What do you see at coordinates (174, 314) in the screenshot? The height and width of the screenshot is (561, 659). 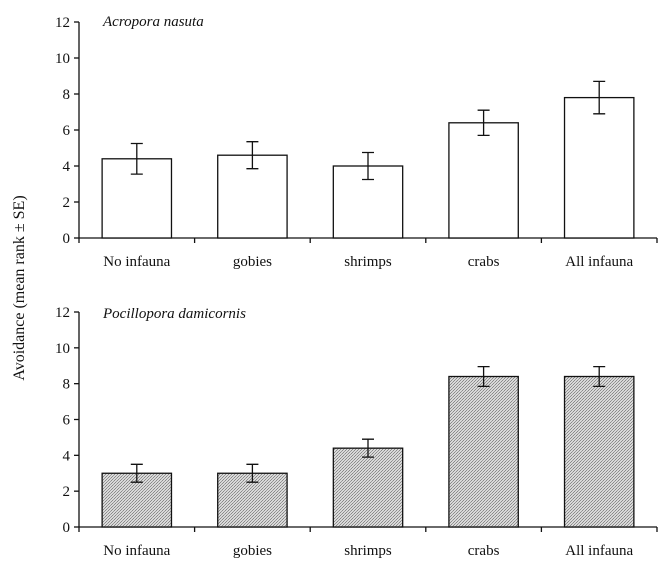 I see `panel-title: Pocillopora damicornis` at bounding box center [174, 314].